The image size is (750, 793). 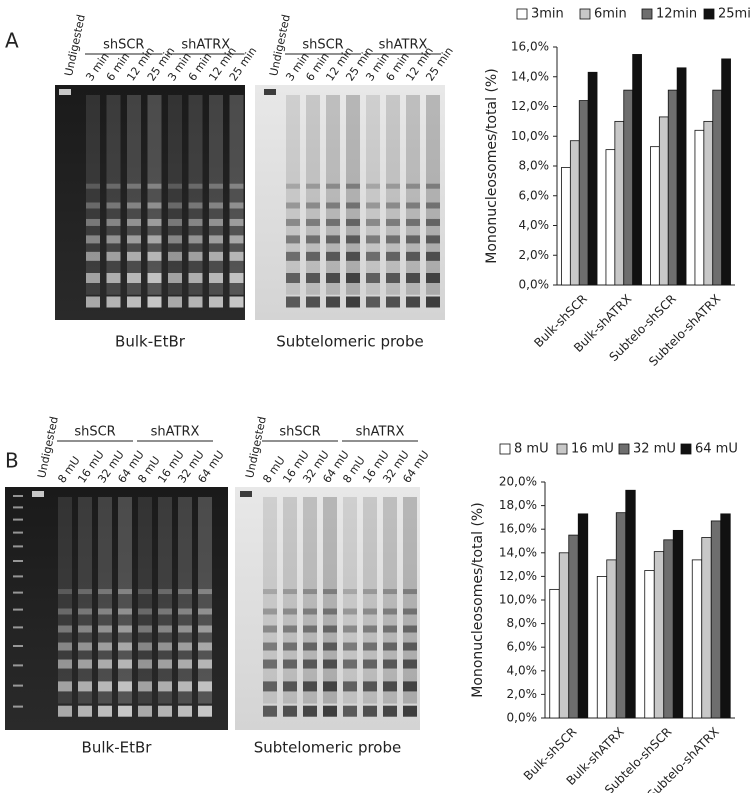 What do you see at coordinates (205, 45) in the screenshot?
I see `group-label: shATRX` at bounding box center [205, 45].